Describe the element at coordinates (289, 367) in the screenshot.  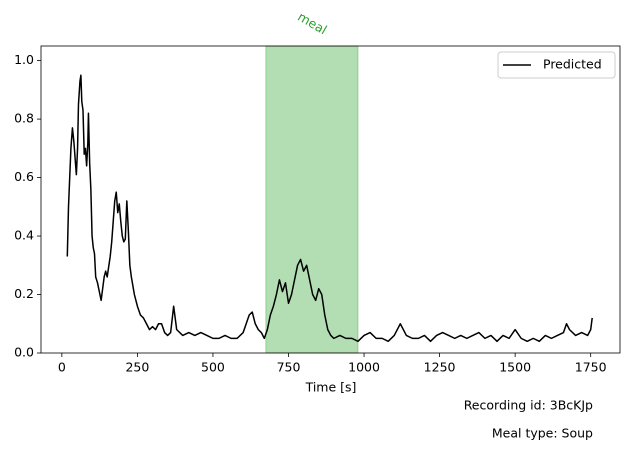
I see `x-tick-label: 750` at that location.